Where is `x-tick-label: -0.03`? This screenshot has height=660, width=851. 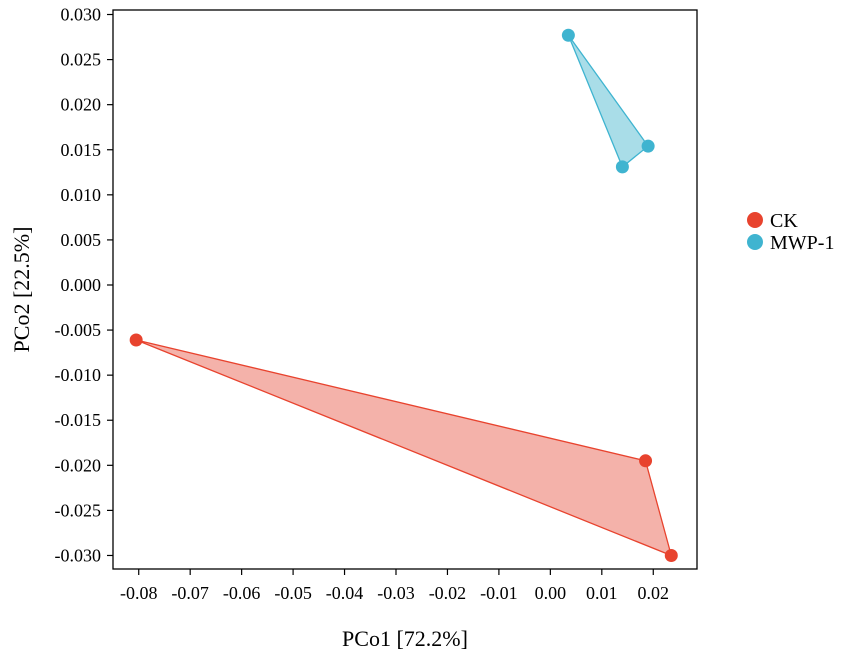
x-tick-label: -0.03 is located at coordinates (396, 593).